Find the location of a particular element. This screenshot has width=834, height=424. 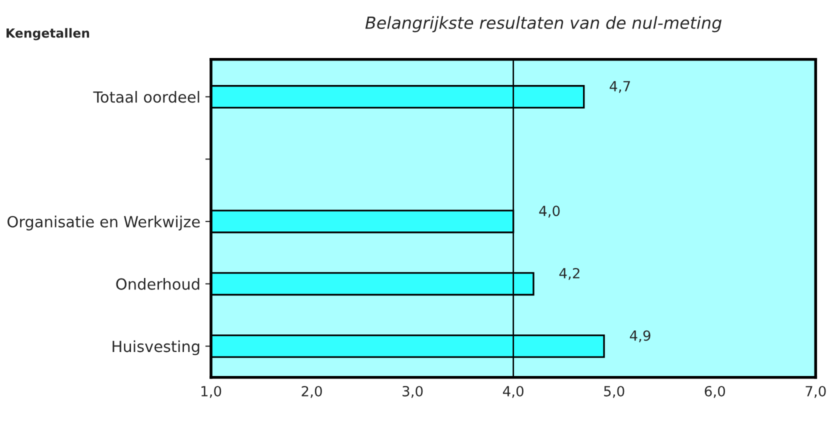

x-tick-label: 3,0 is located at coordinates (412, 392).